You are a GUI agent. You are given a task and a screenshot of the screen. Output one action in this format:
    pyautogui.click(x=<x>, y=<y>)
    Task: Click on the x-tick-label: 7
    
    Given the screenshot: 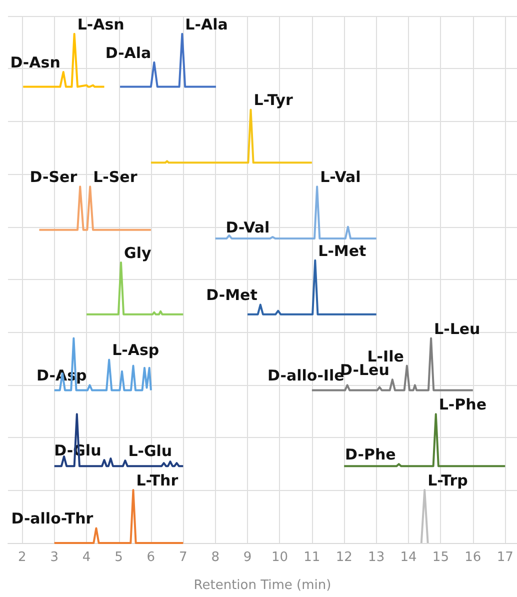 What is the action you would take?
    pyautogui.click(x=183, y=557)
    